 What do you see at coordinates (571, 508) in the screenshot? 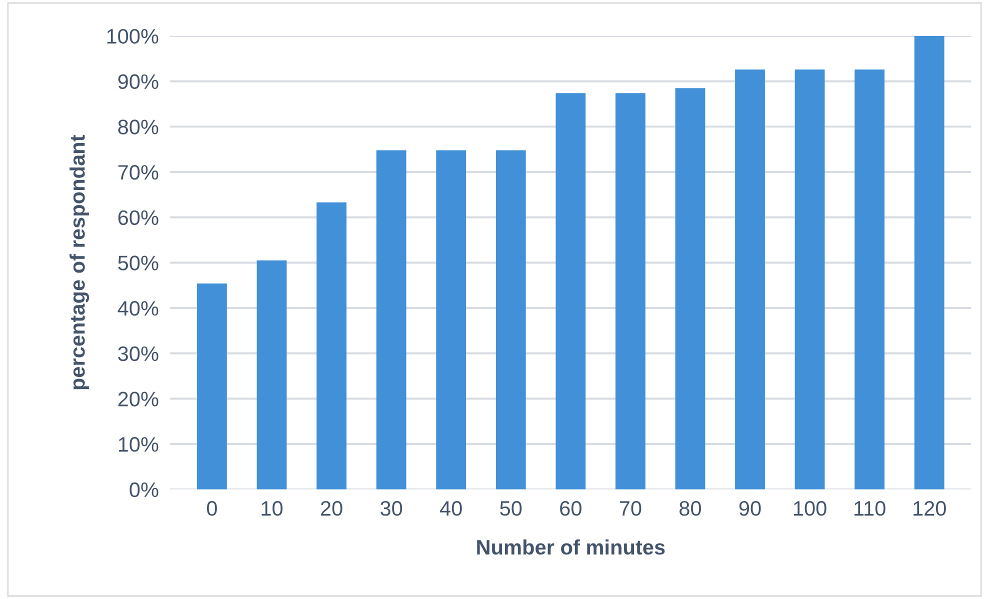
I see `x-tick-label: 60` at bounding box center [571, 508].